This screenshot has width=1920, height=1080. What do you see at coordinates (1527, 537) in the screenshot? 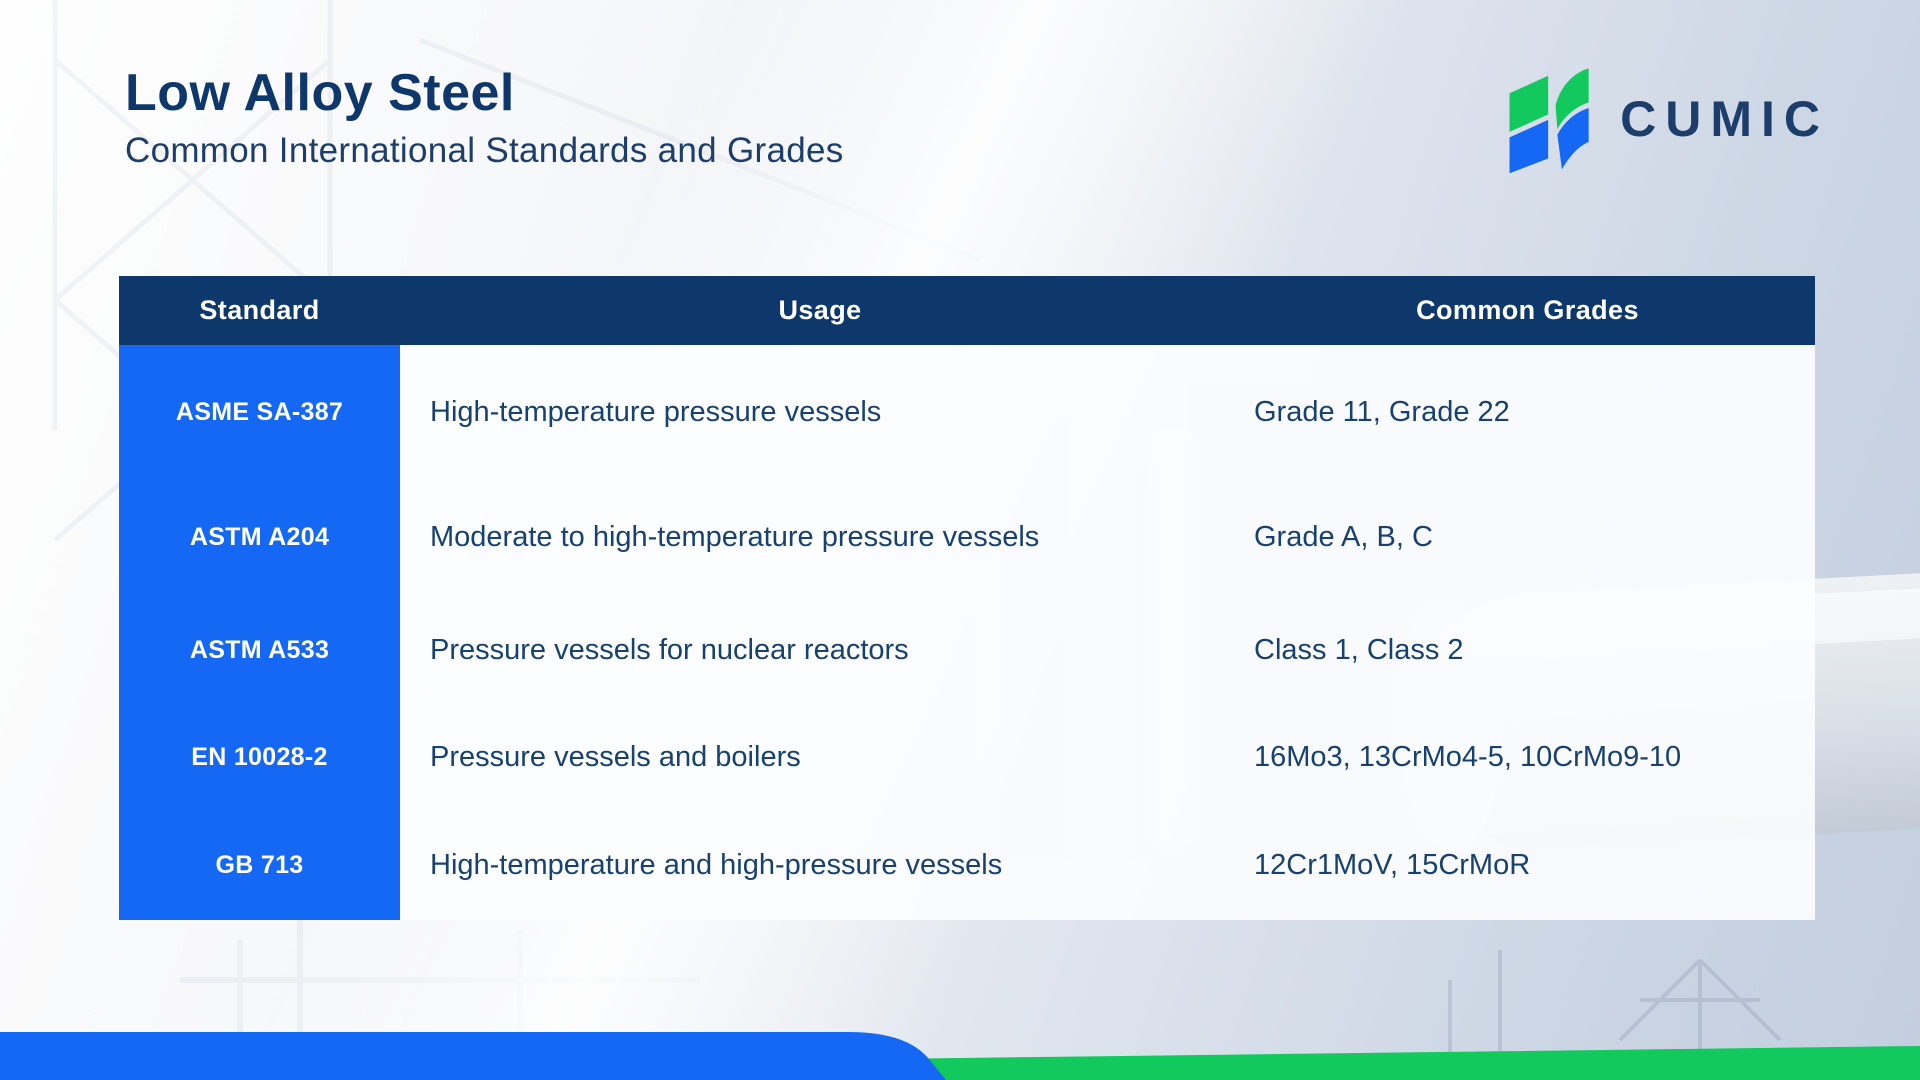
I see `cell-grades: Grade A, B, C` at bounding box center [1527, 537].